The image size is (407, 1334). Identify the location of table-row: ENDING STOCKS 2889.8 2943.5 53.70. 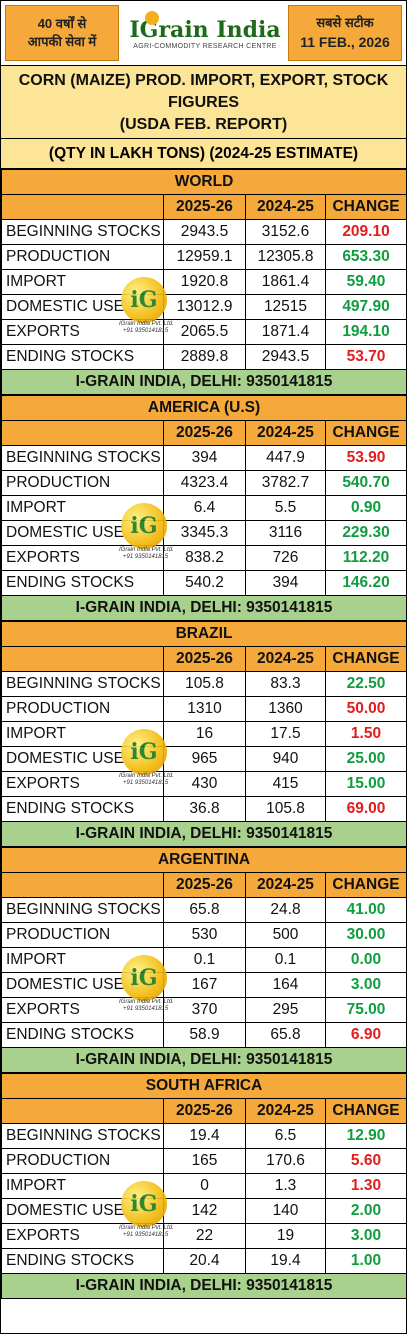
(204, 357).